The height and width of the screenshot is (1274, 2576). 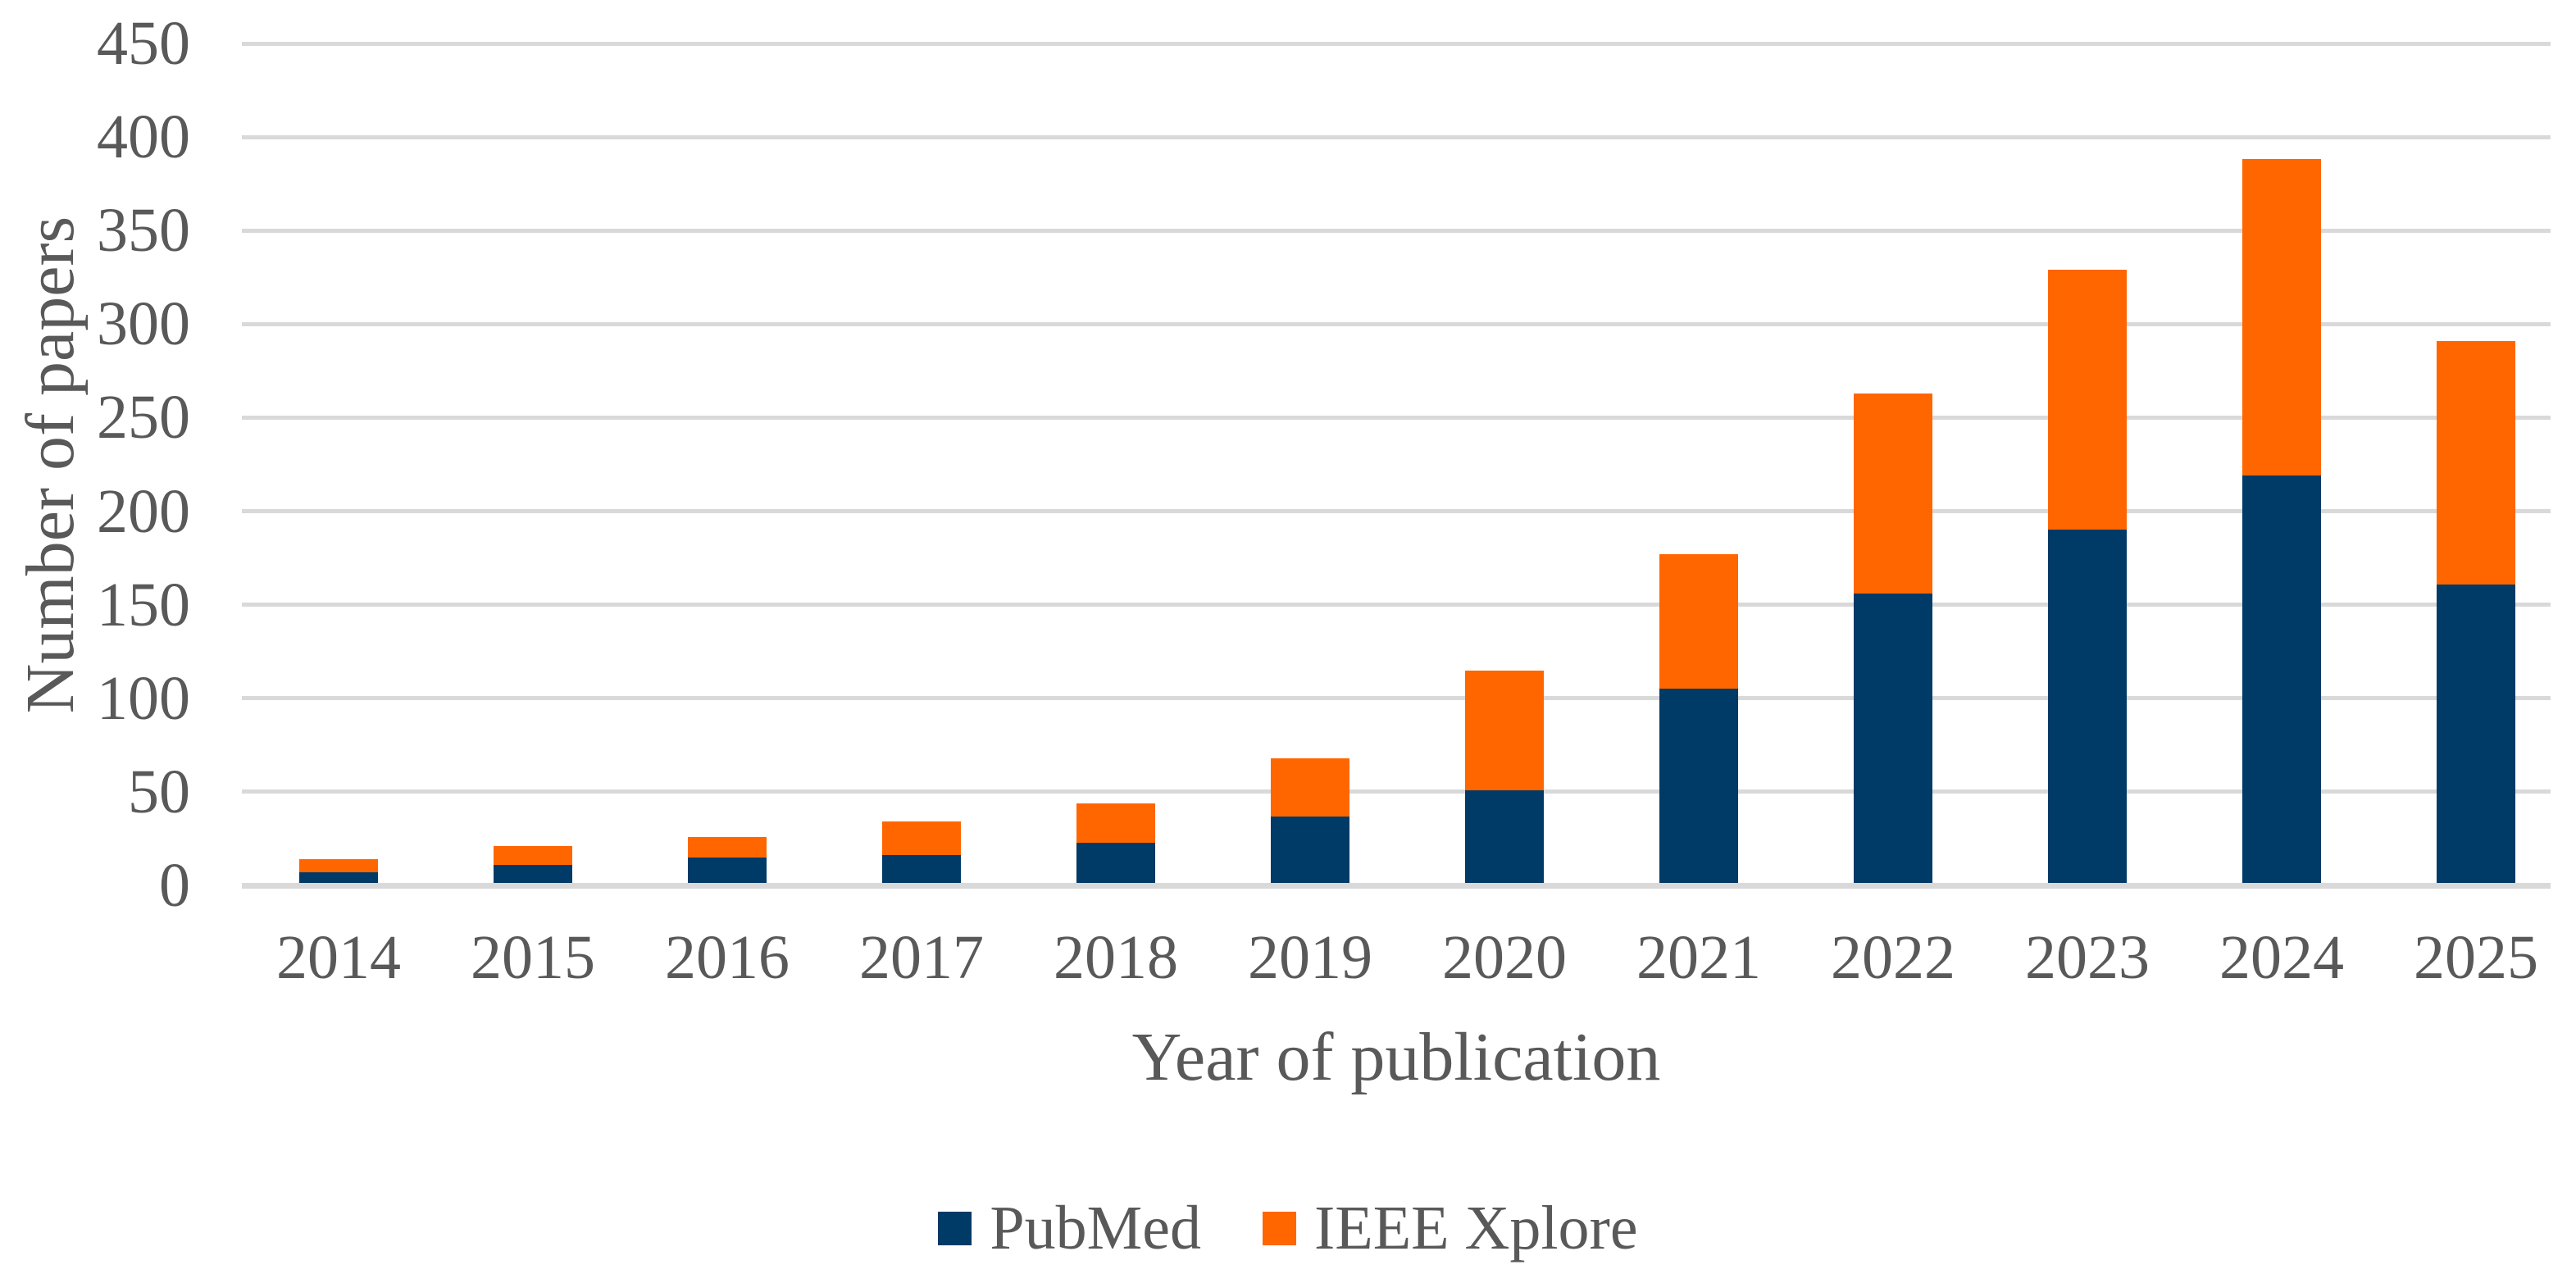 I want to click on bar-pubmed-2020, so click(x=1504, y=837).